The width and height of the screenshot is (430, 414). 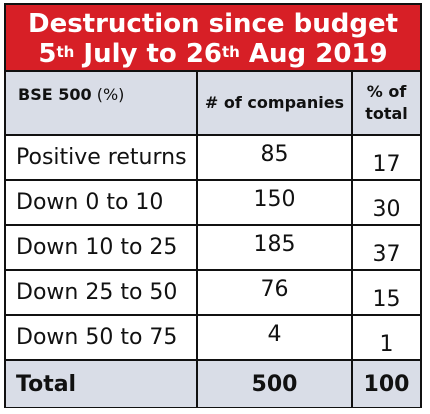 I want to click on row-companies: 185, so click(x=274, y=247).